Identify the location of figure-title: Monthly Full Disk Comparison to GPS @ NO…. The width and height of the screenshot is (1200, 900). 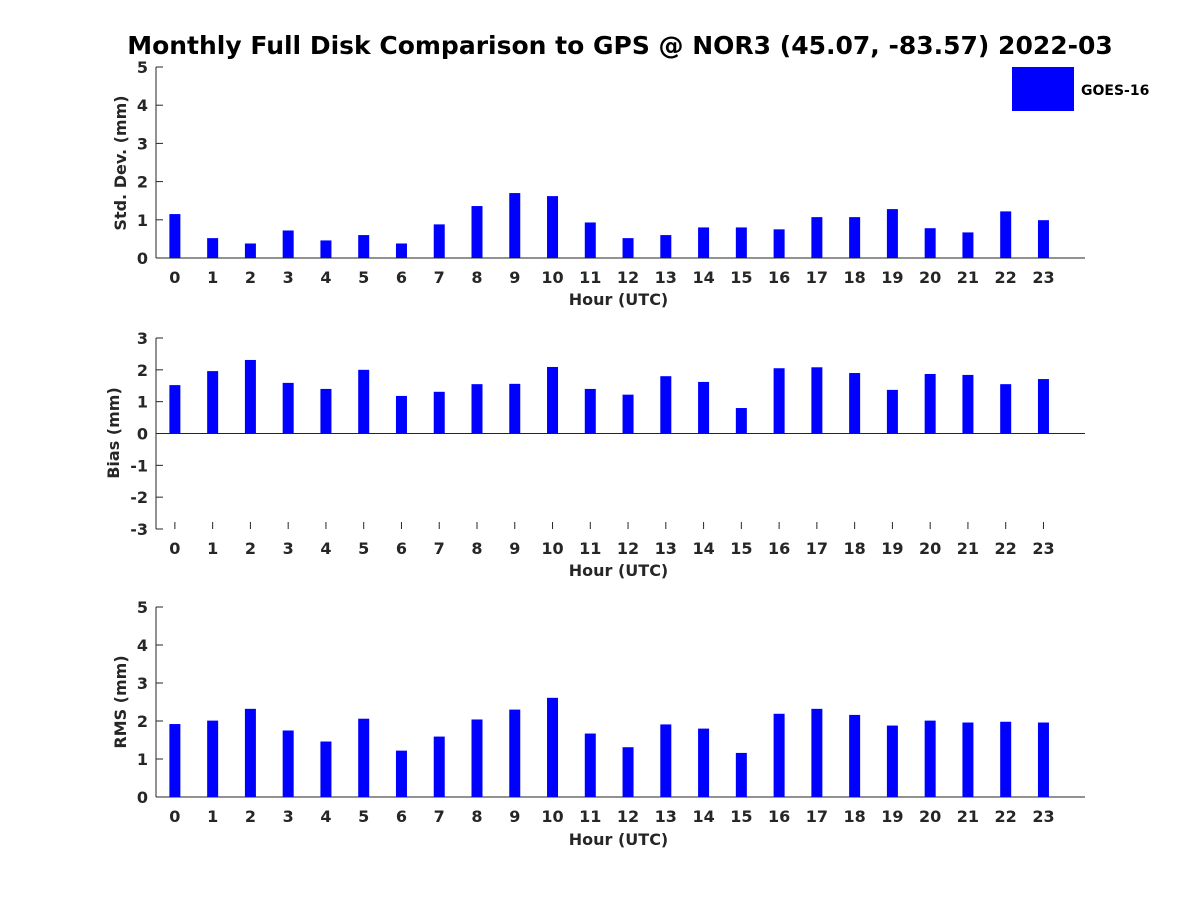
(620, 45).